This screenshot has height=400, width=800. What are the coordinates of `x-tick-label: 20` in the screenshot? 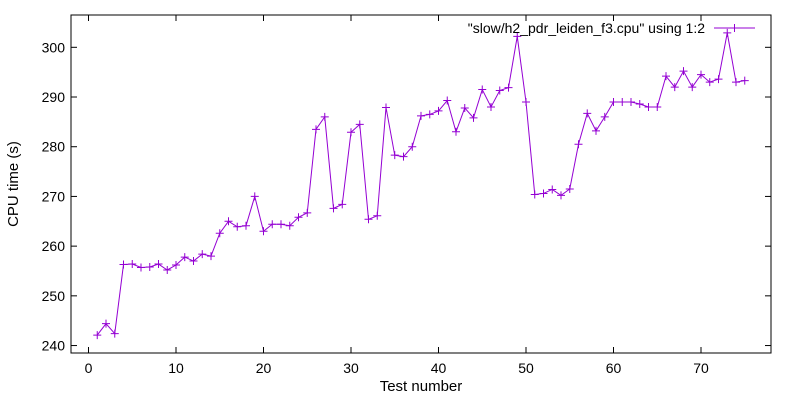 It's located at (264, 368).